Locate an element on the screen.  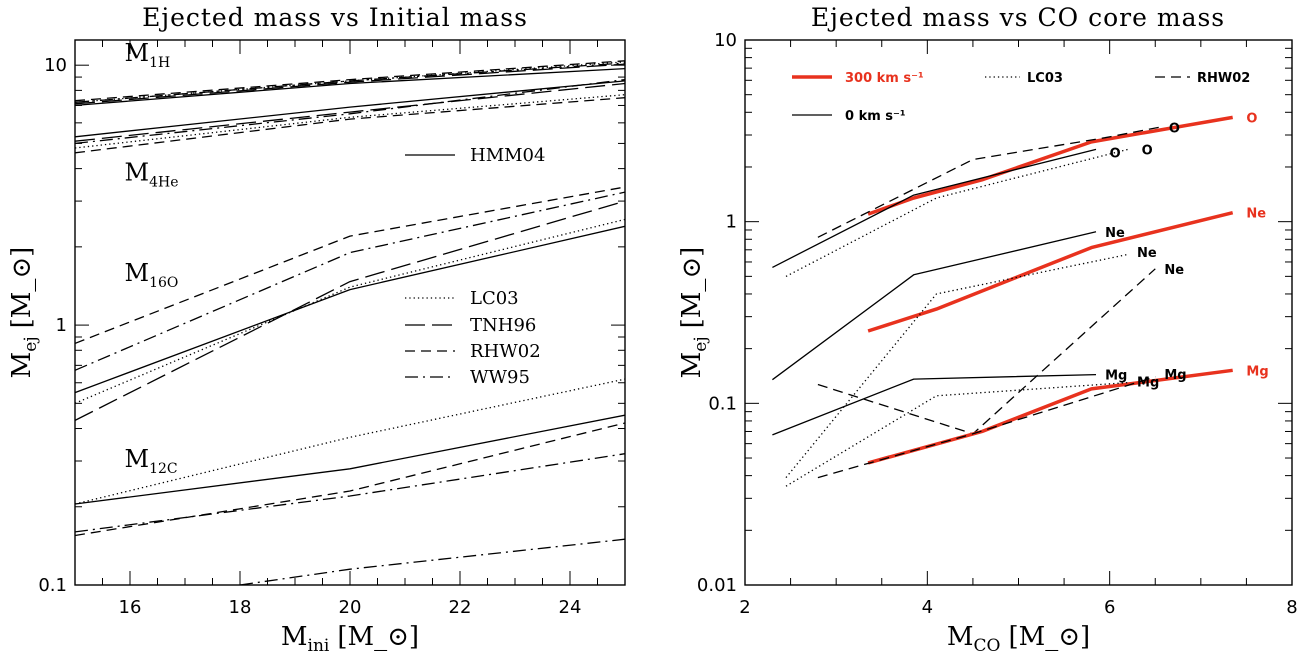
series-mg-lc03 is located at coordinates (956, 434).